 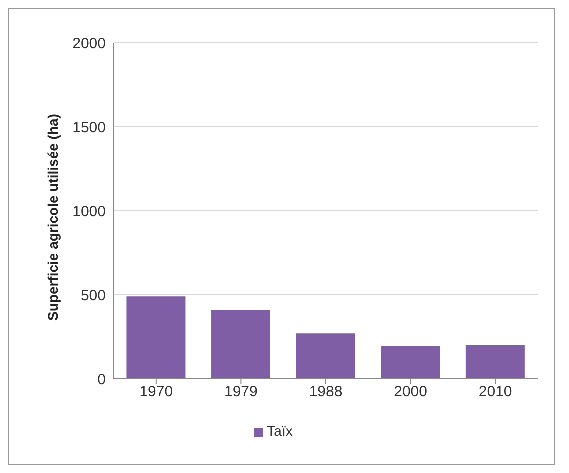 I want to click on x-tick-label: 1979, so click(x=241, y=392).